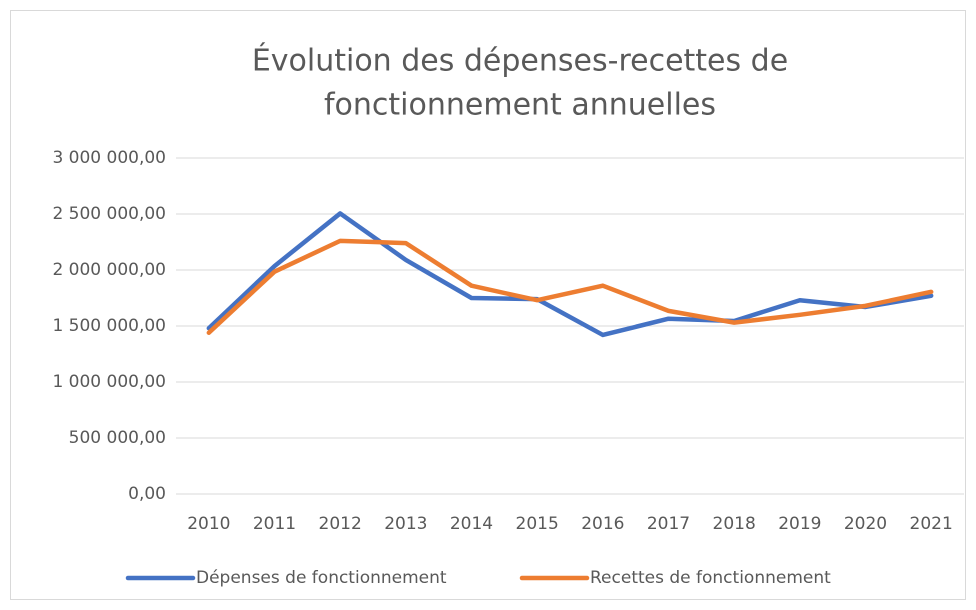  Describe the element at coordinates (668, 524) in the screenshot. I see `x-tick-label: 2017` at that location.